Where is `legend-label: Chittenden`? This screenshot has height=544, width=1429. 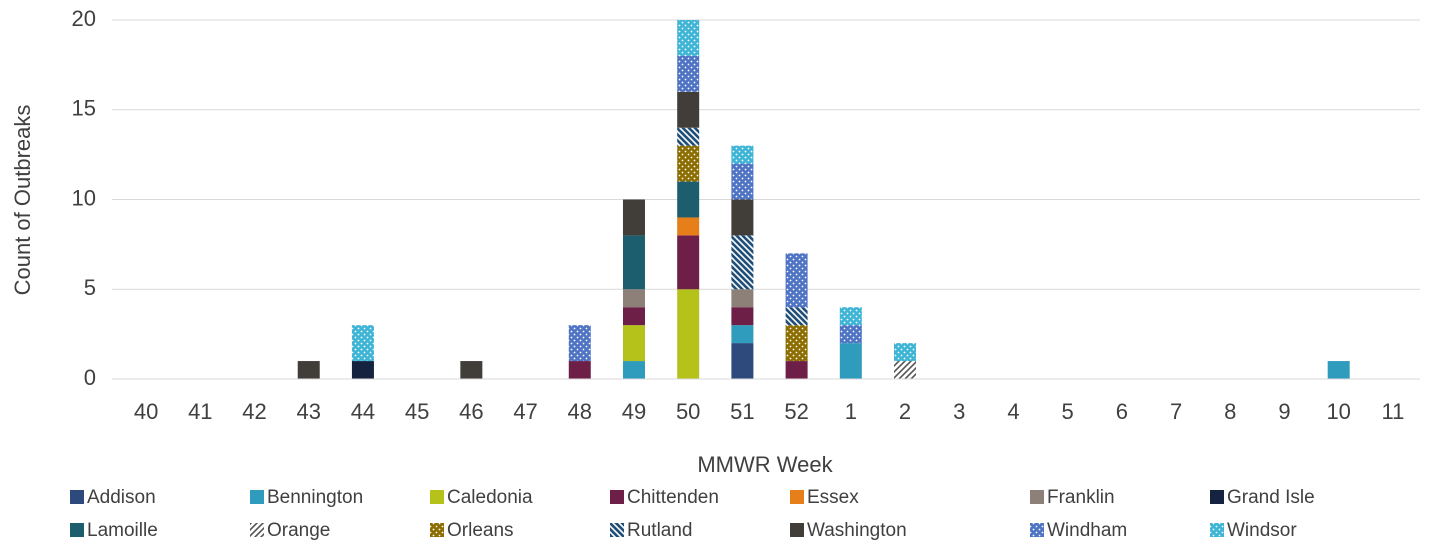
legend-label: Chittenden is located at coordinates (673, 497).